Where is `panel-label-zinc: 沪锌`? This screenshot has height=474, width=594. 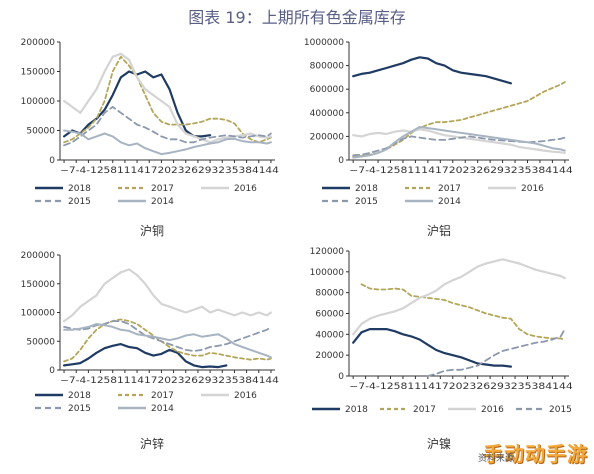
panel-label-zinc: 沪锌 is located at coordinates (152, 444).